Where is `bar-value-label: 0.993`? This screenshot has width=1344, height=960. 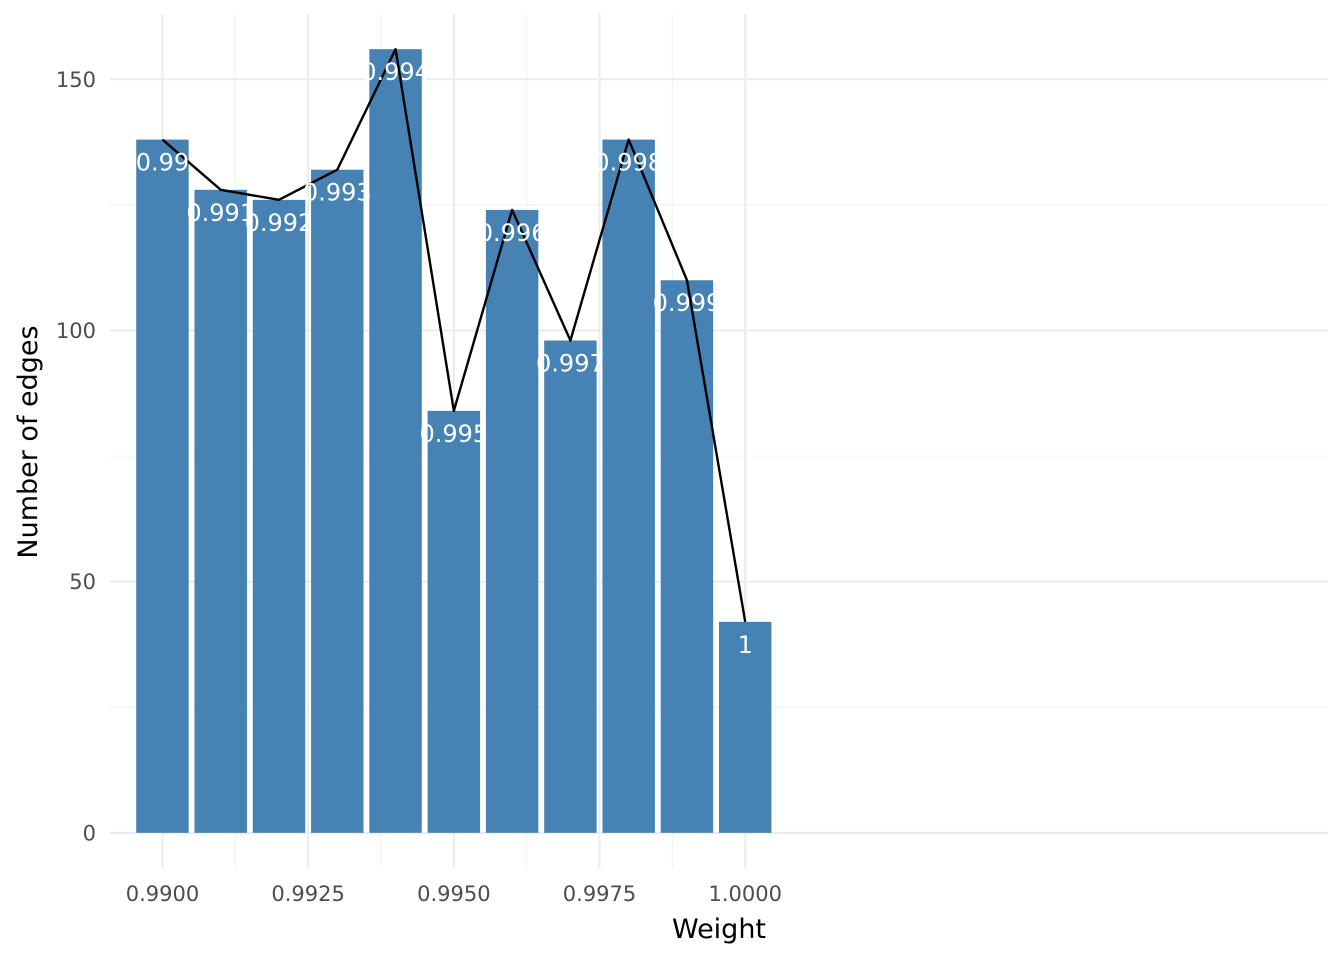 bar-value-label: 0.993 is located at coordinates (337, 193).